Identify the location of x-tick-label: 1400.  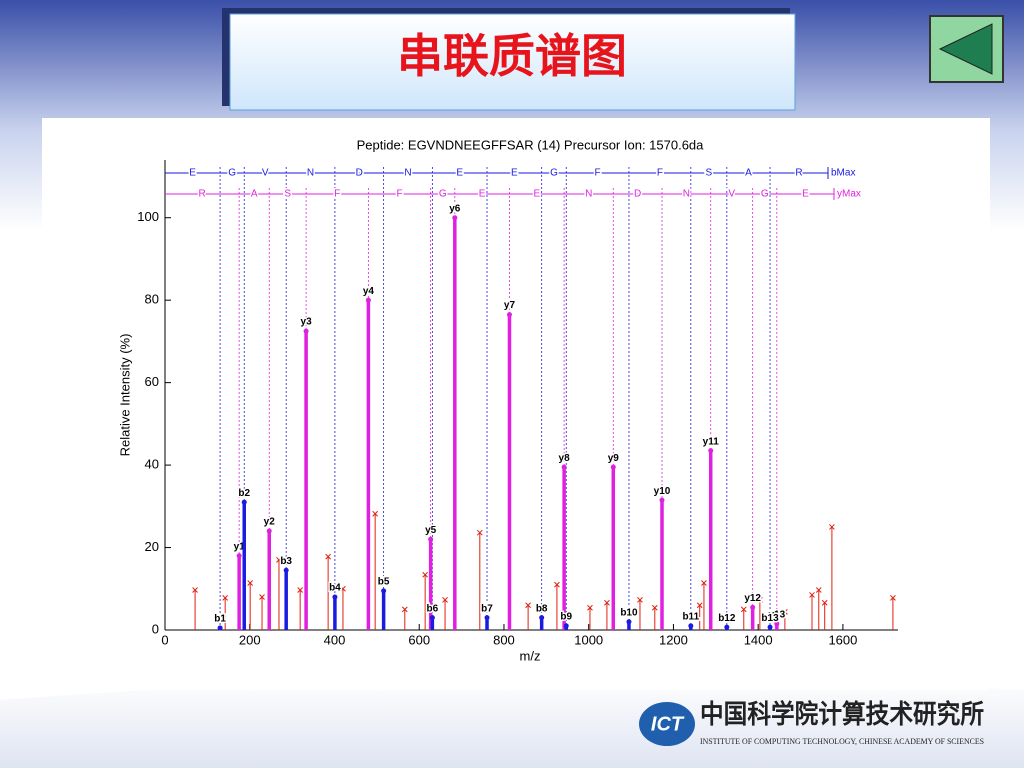
(758, 639).